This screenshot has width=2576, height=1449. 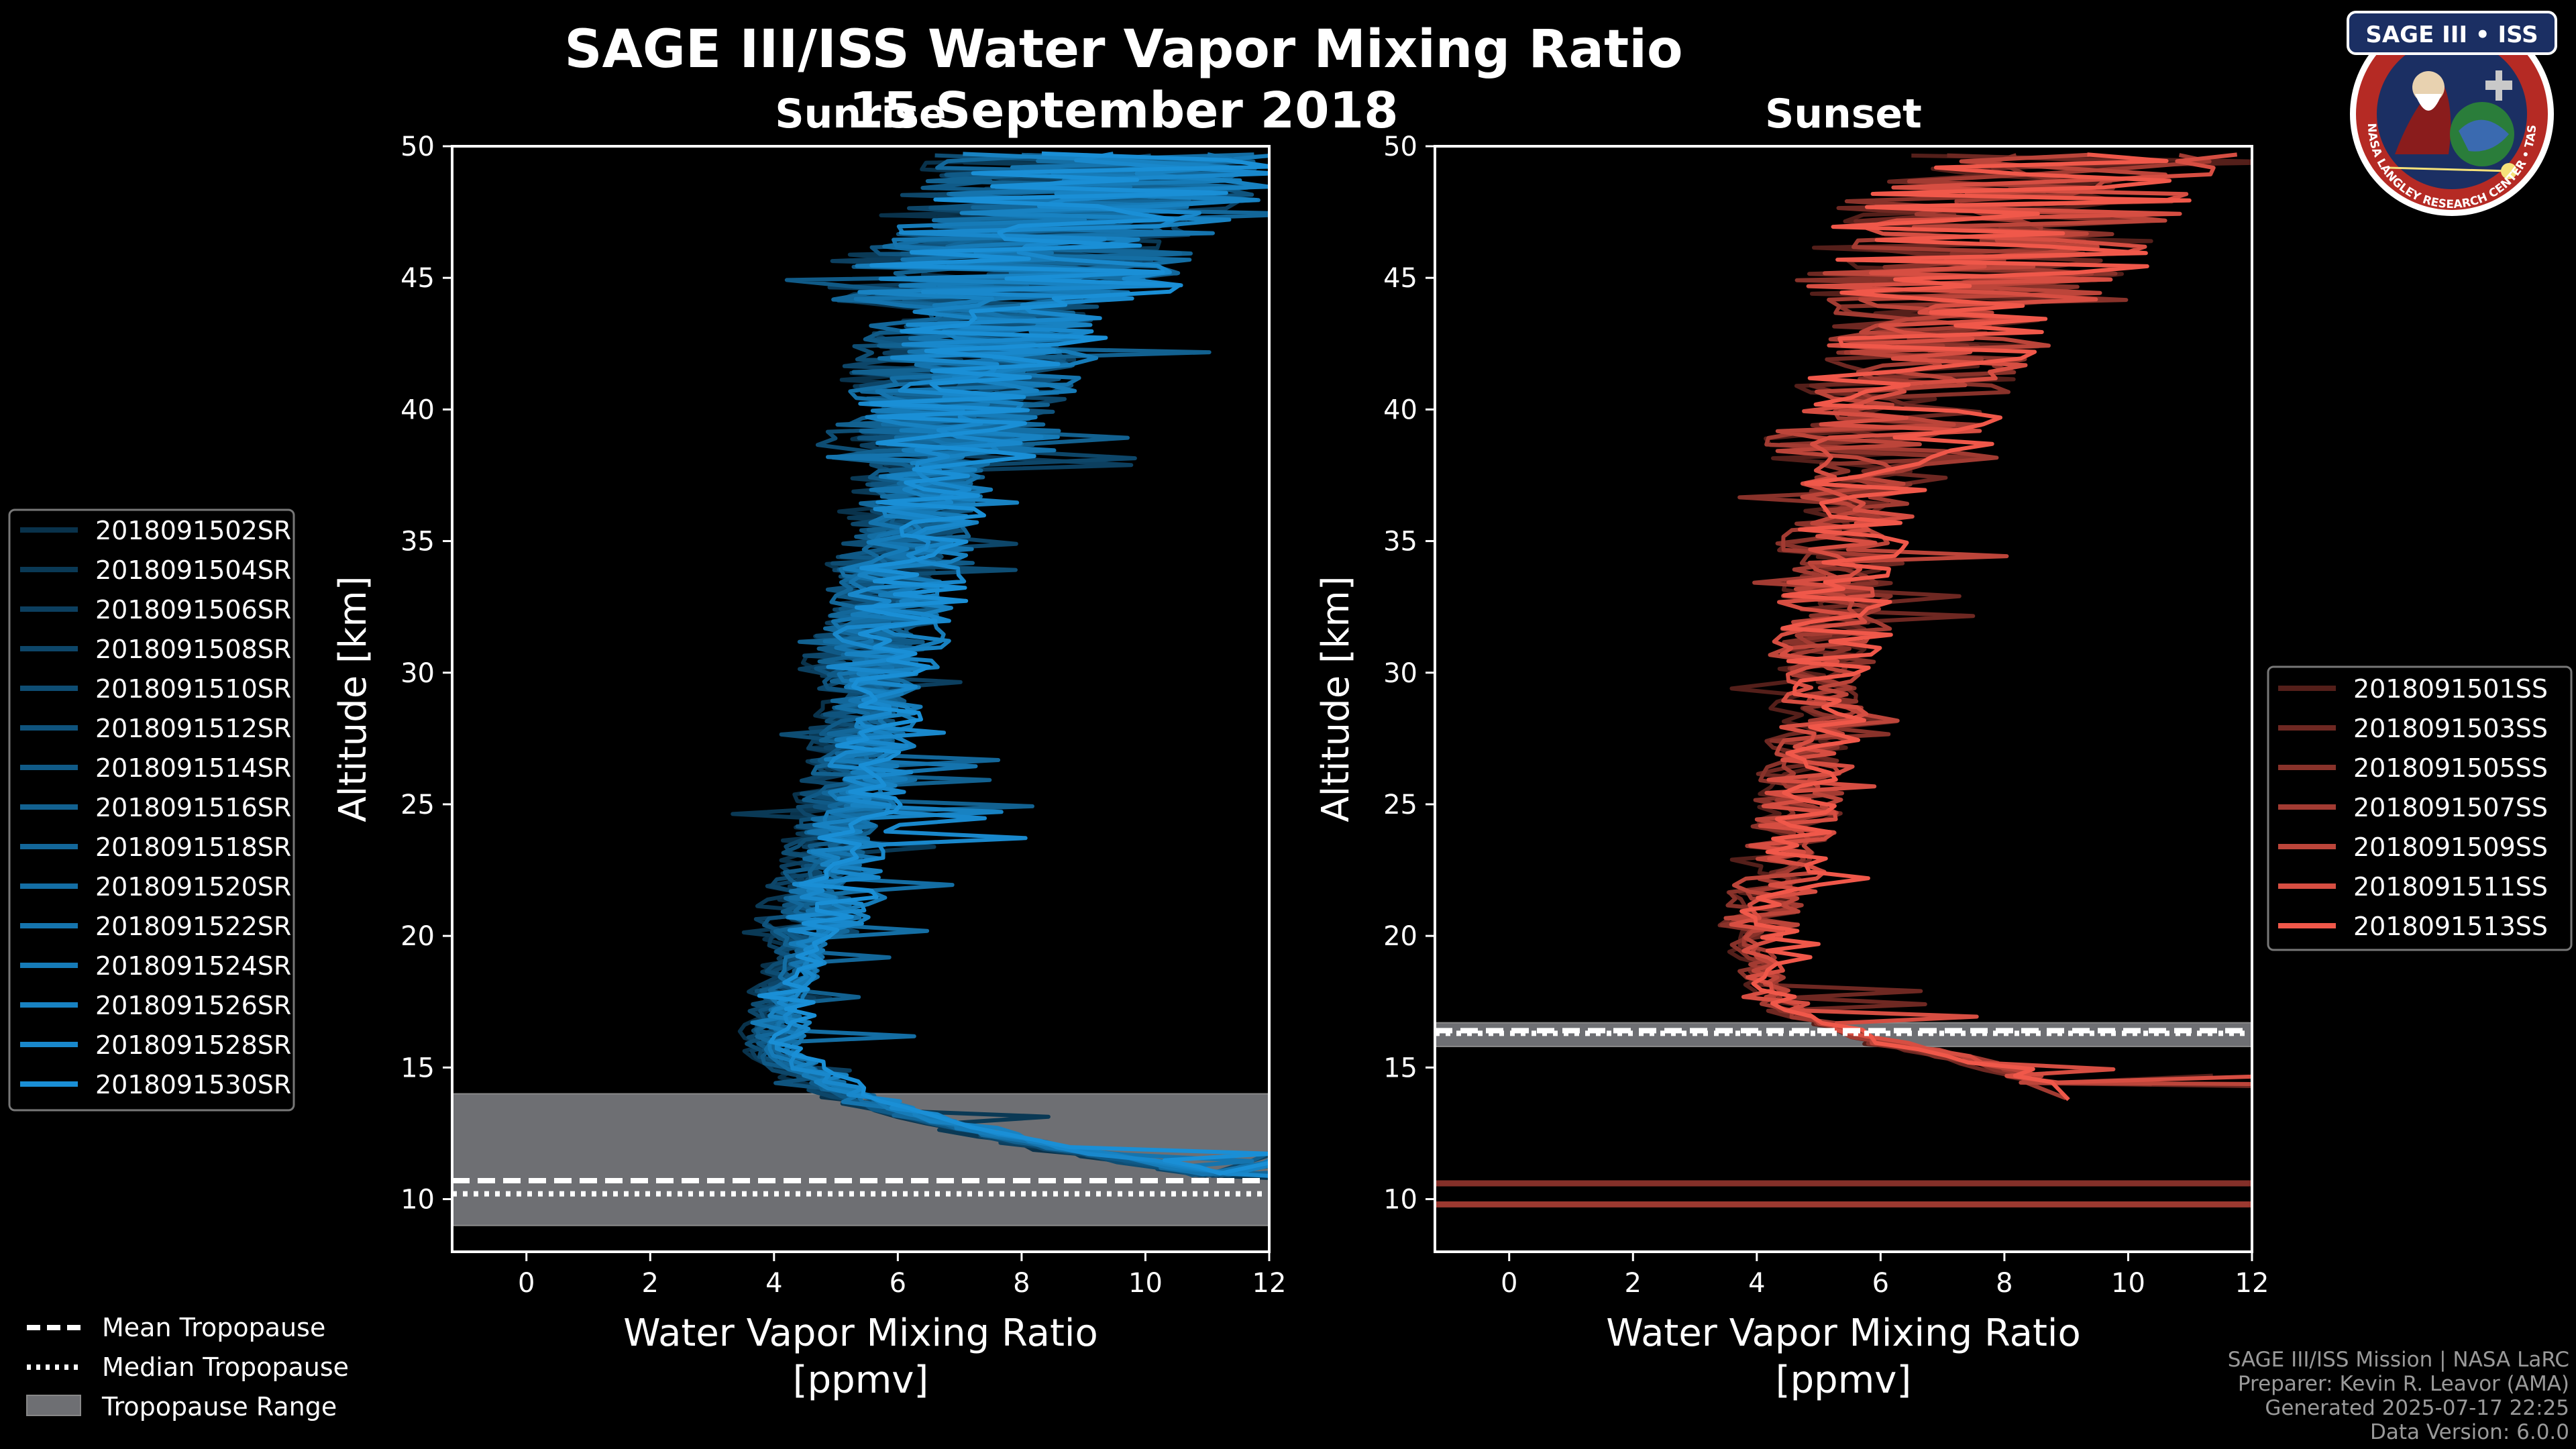 I want to click on legend-entry-label: 2018091506SR, so click(x=193, y=610).